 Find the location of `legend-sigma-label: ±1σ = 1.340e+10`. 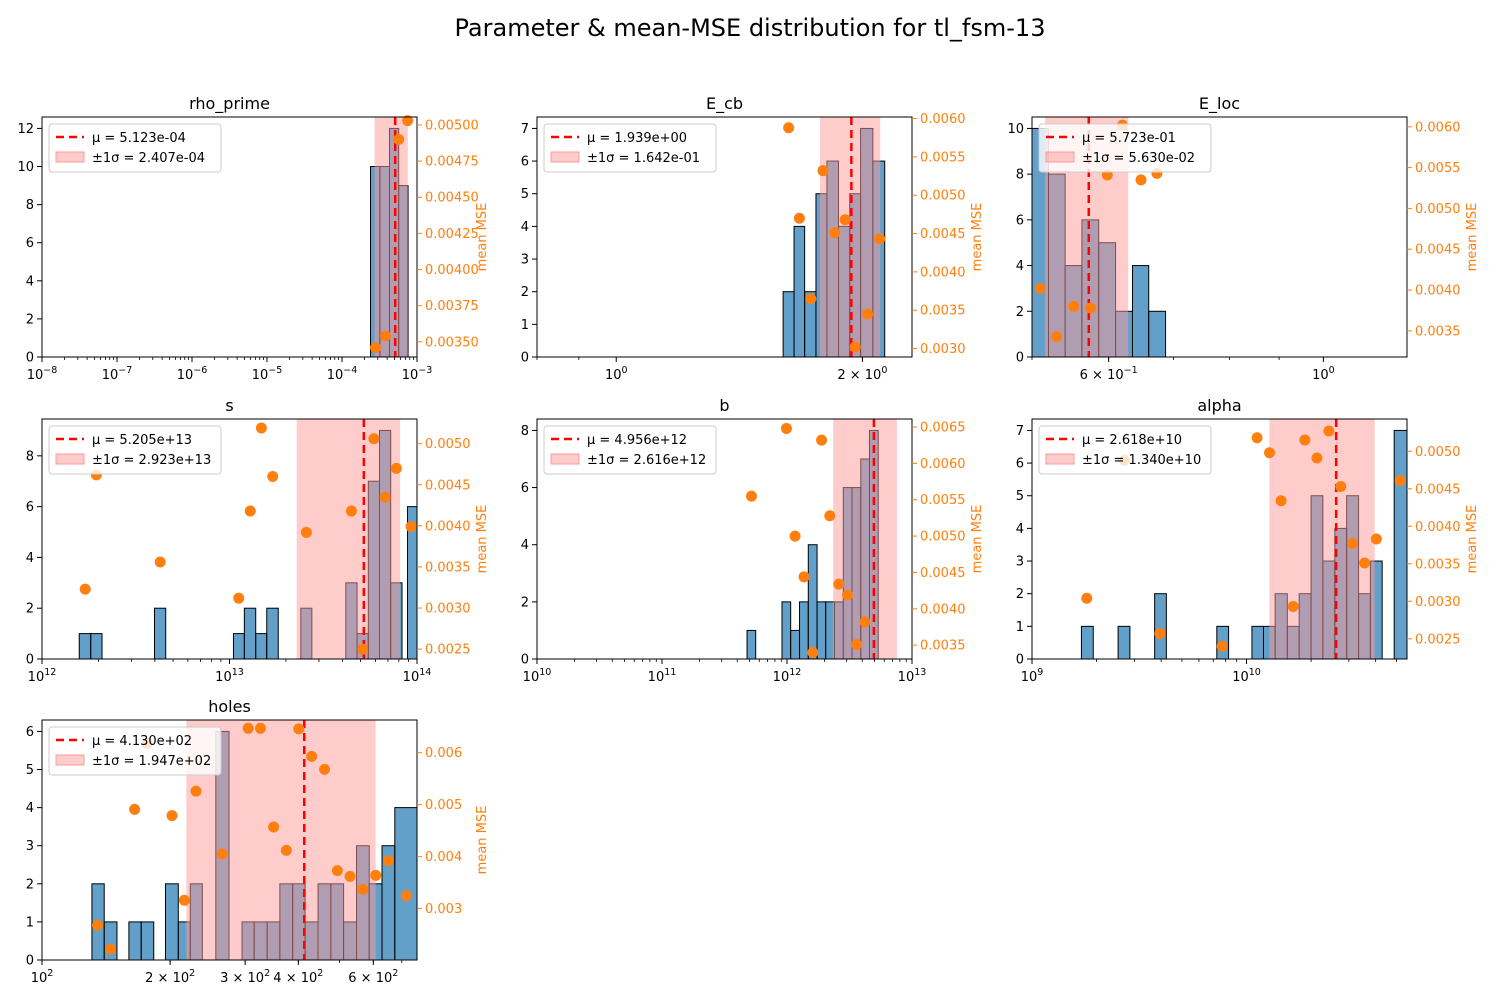

legend-sigma-label: ±1σ = 1.340e+10 is located at coordinates (1141, 460).